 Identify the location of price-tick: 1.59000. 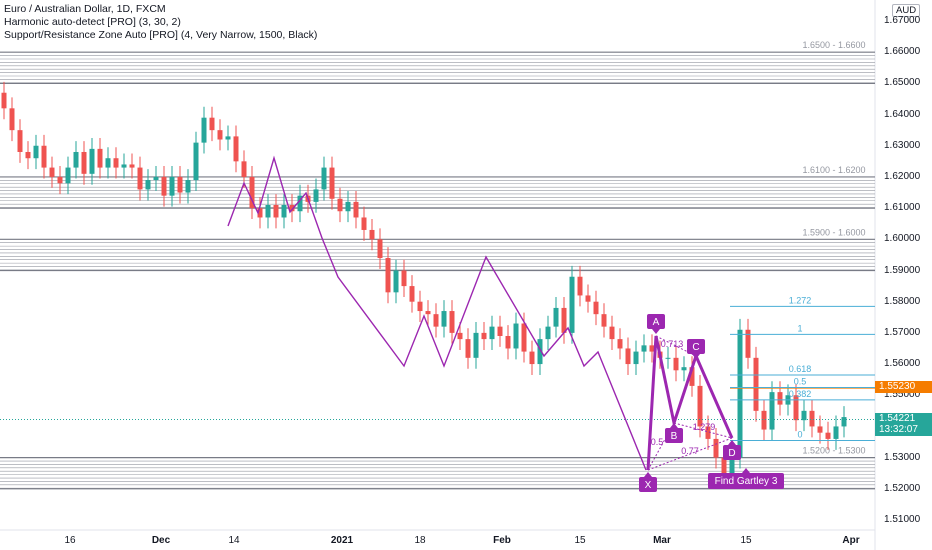
(902, 270).